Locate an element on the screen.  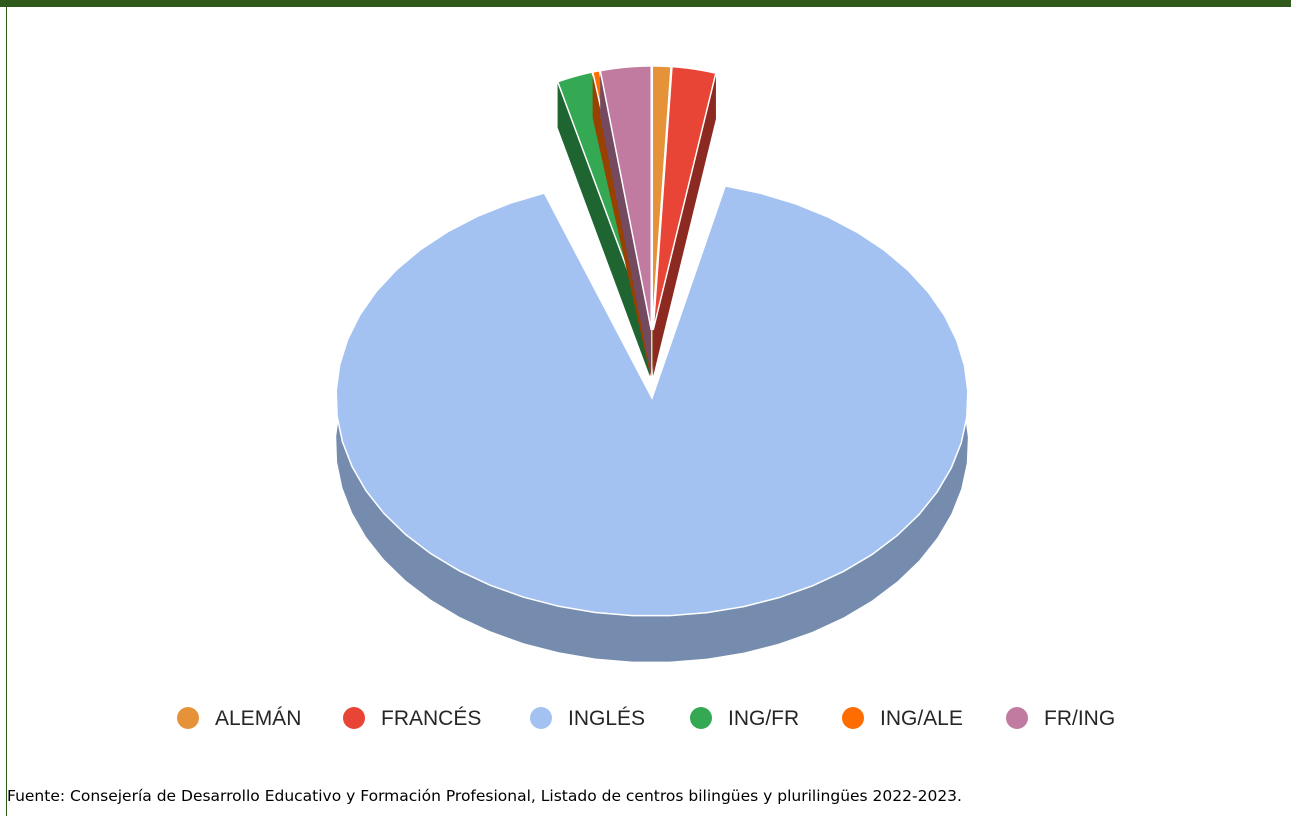
left-border-line is located at coordinates (6, 408).